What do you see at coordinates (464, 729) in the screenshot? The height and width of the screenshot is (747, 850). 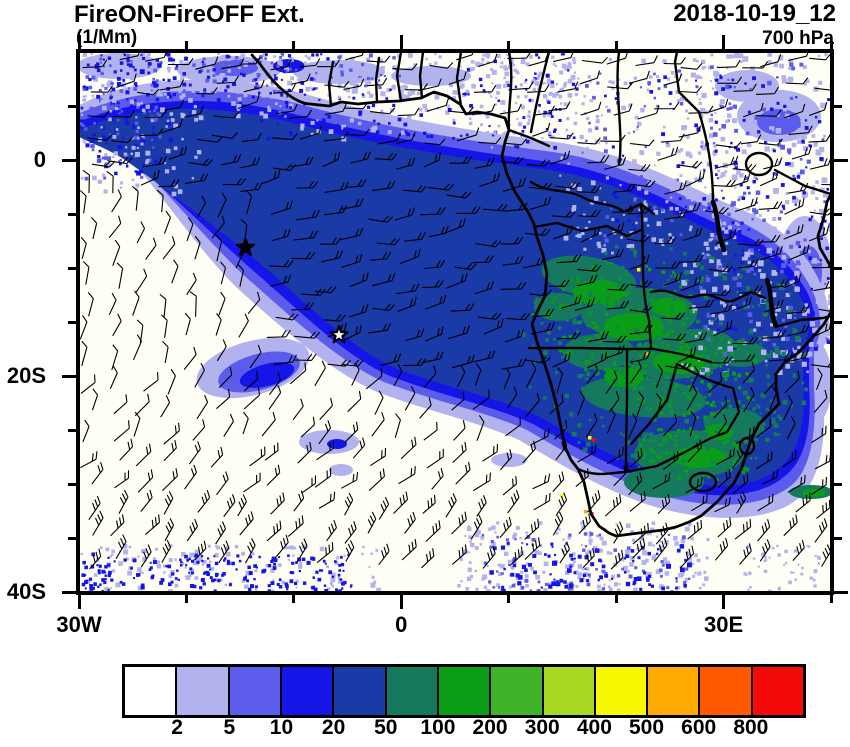 I see `colorbar-labels: 2 5 10 20 50 100 200 300 400 500 600 800` at bounding box center [464, 729].